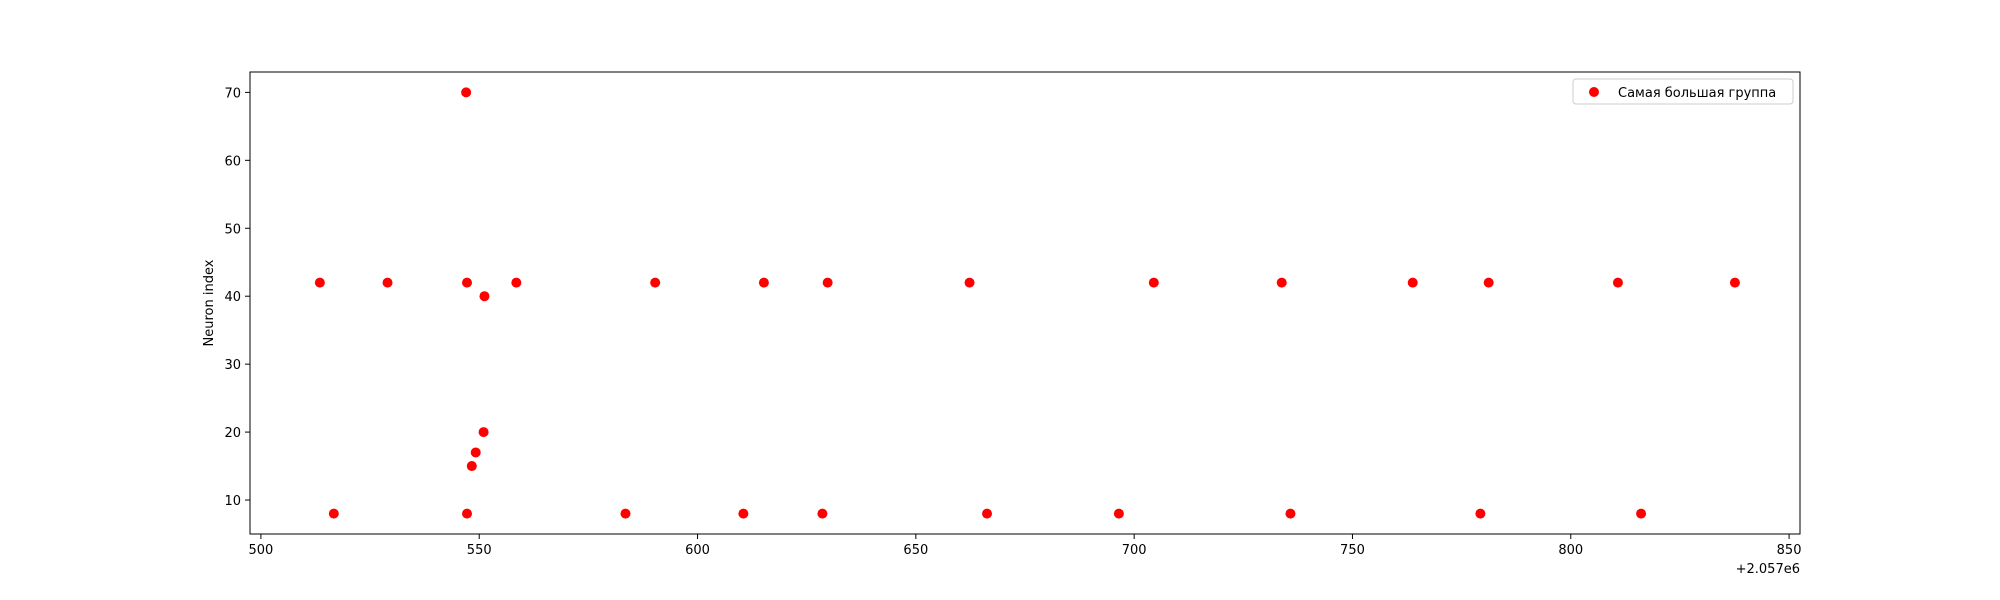  Describe the element at coordinates (232, 365) in the screenshot. I see `y-tick-label: 30` at that location.